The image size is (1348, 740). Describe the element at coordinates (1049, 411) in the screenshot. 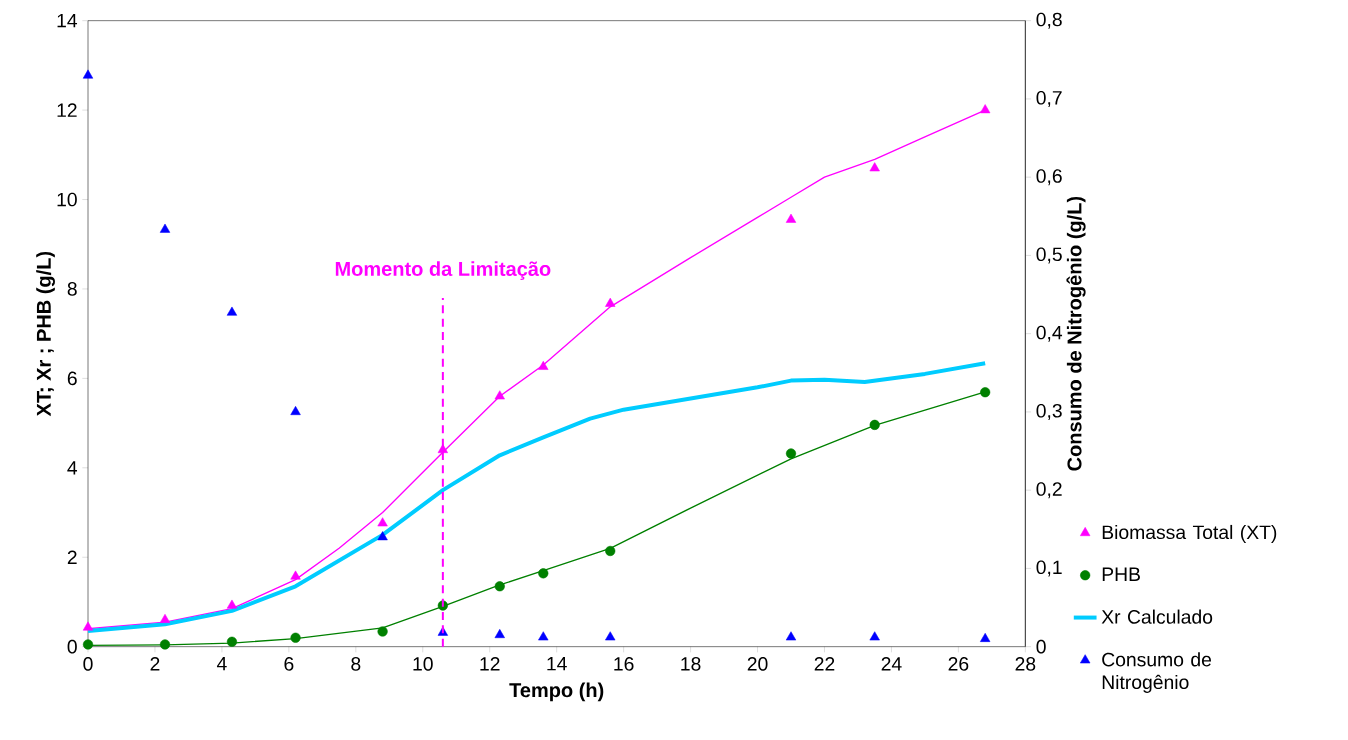

I see `y2-tick-label: 0,3` at that location.